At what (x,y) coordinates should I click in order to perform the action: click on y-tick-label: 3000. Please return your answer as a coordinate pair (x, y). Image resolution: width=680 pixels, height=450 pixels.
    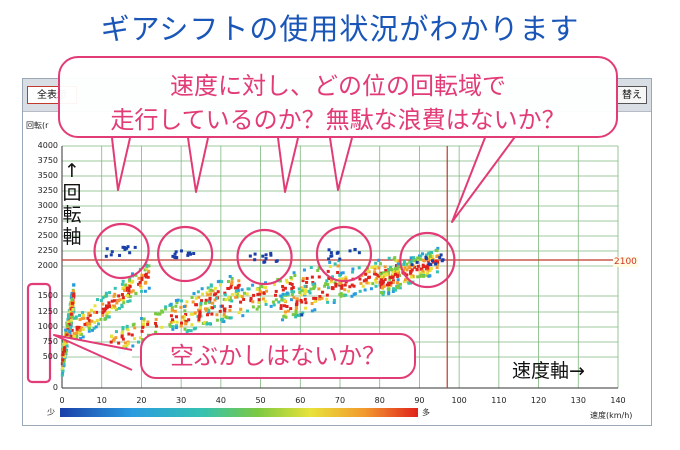
    Looking at the image, I should click on (47, 205).